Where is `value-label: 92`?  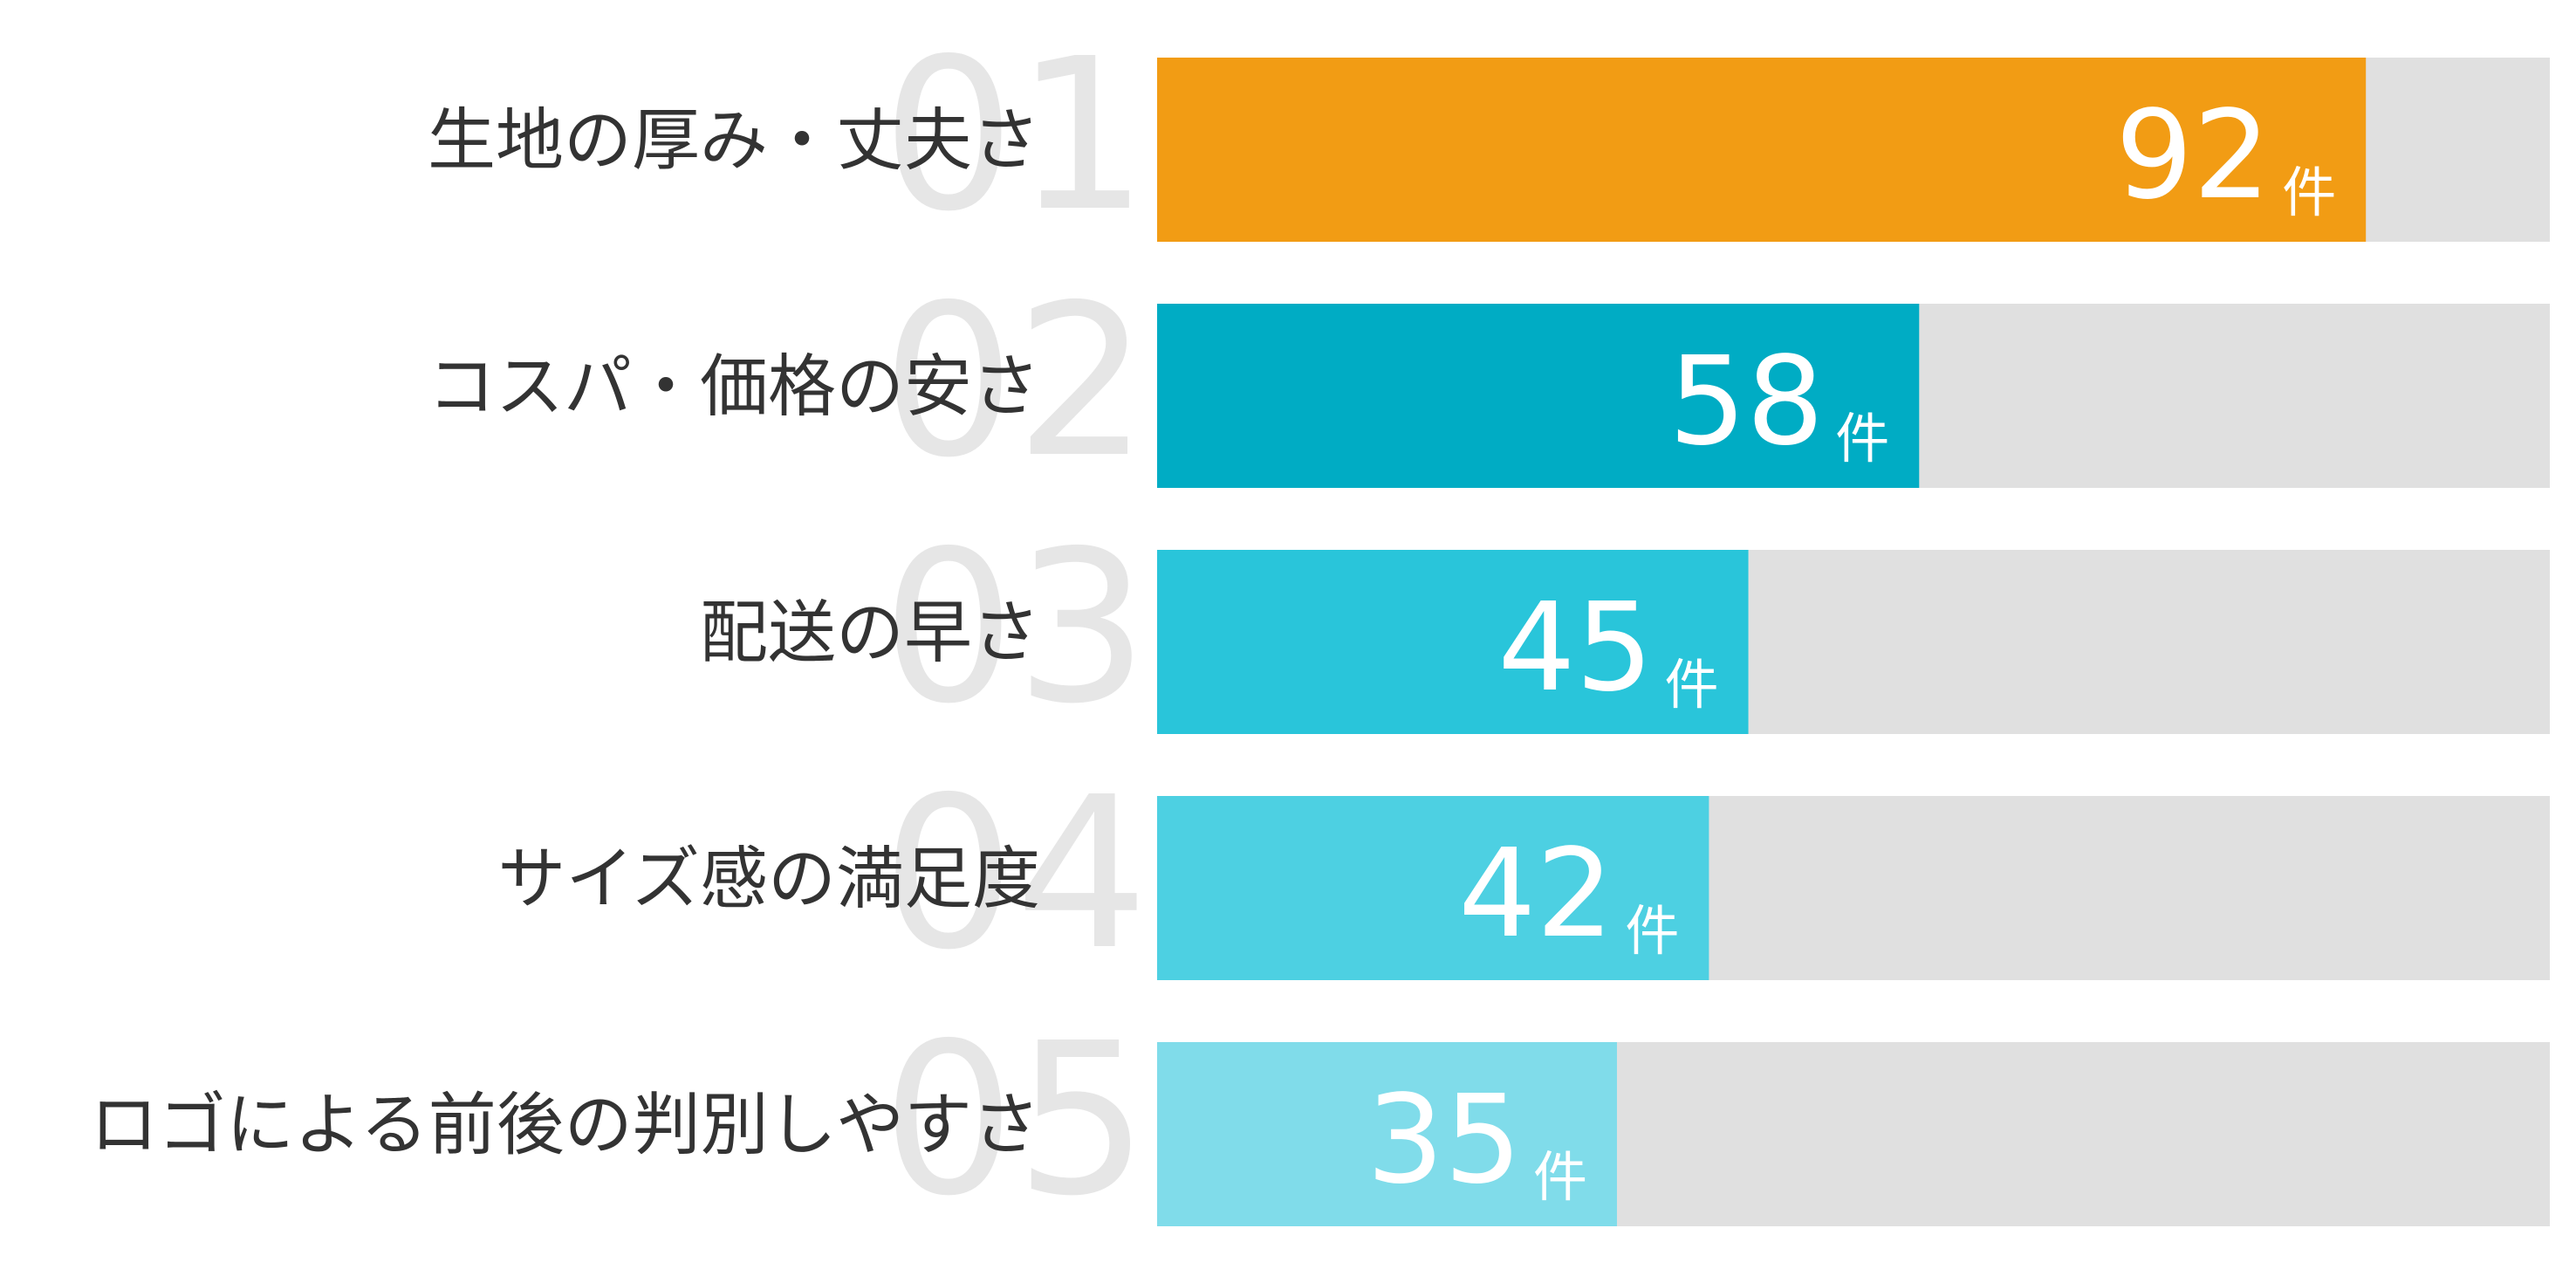 value-label: 92 is located at coordinates (2193, 156).